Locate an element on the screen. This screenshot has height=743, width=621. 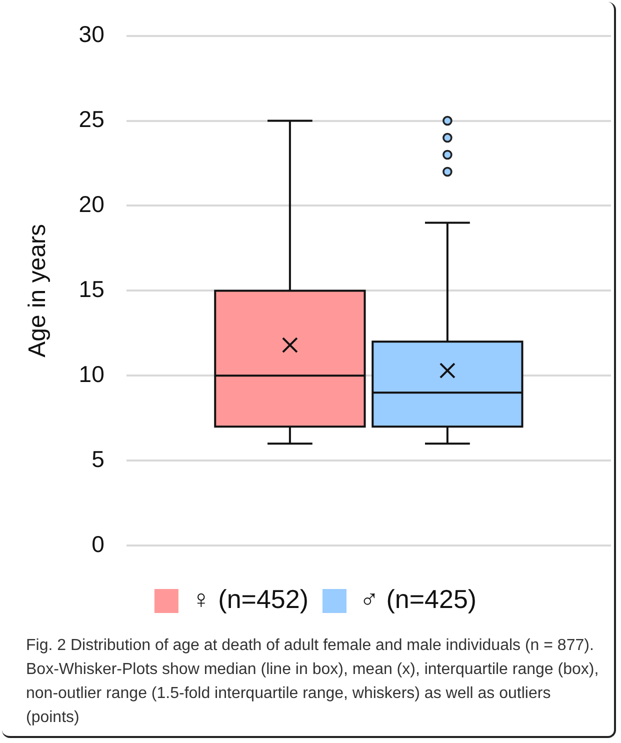
legend-label: ♀ (n=452) is located at coordinates (250, 599).